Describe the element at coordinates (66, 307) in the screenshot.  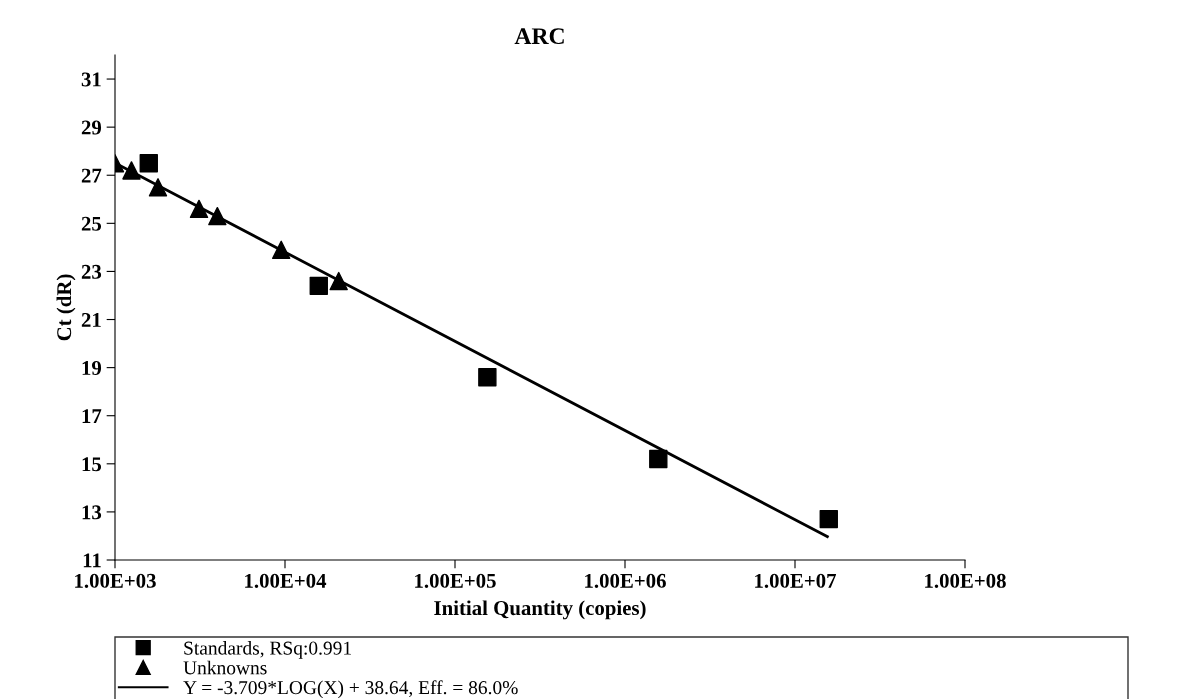
I see `y-axis-title: Ct (dR)` at that location.